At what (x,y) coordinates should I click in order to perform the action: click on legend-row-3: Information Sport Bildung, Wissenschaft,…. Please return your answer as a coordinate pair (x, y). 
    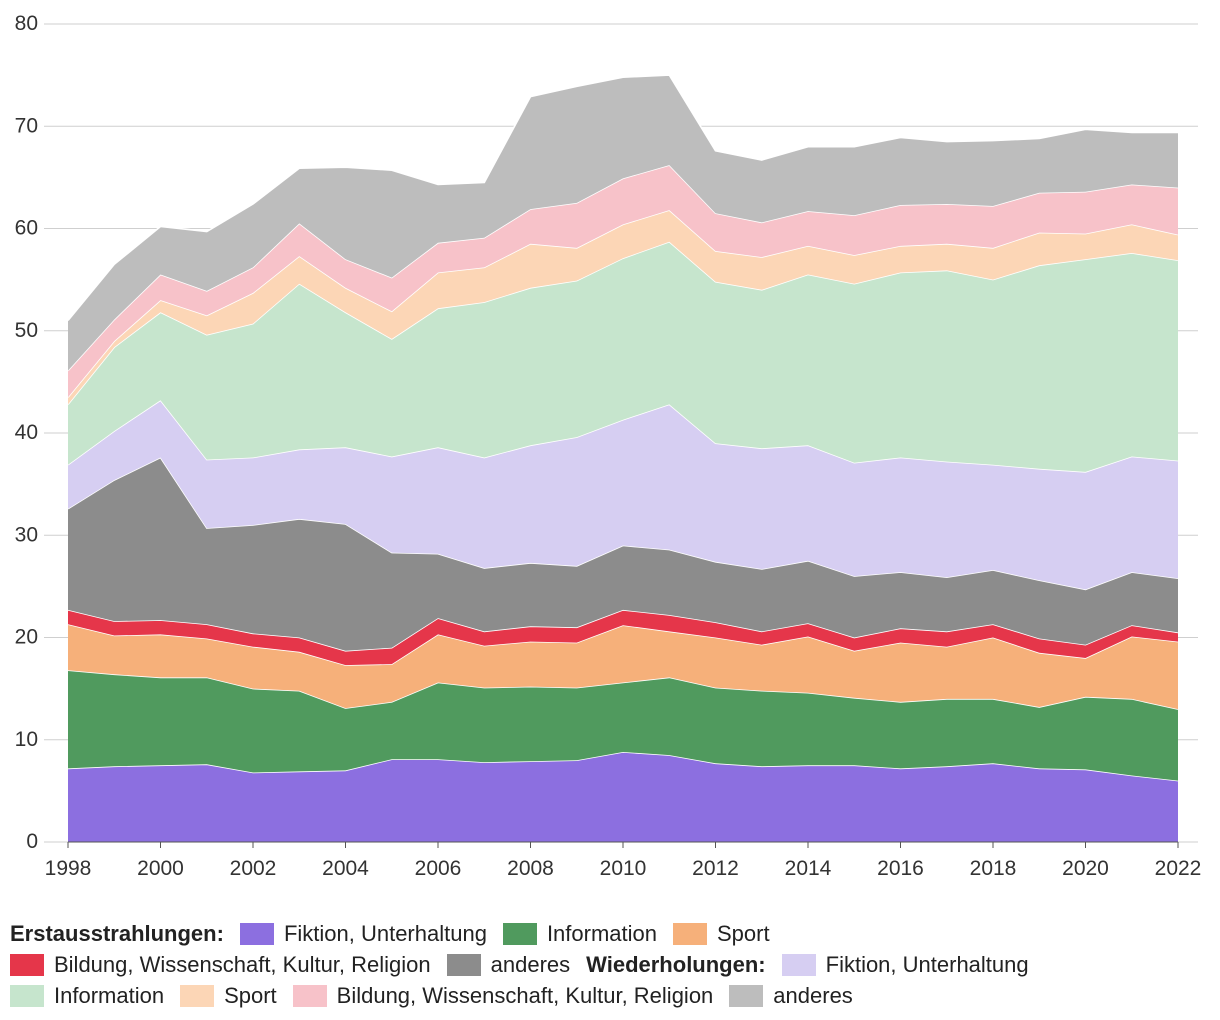
    Looking at the image, I should click on (610, 995).